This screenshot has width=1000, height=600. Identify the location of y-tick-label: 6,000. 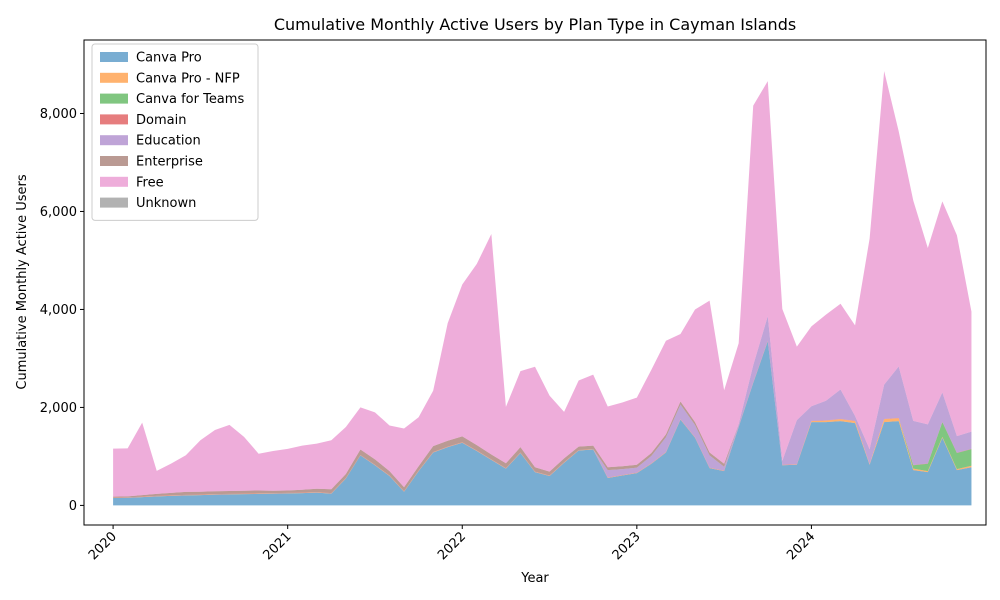
(58, 212).